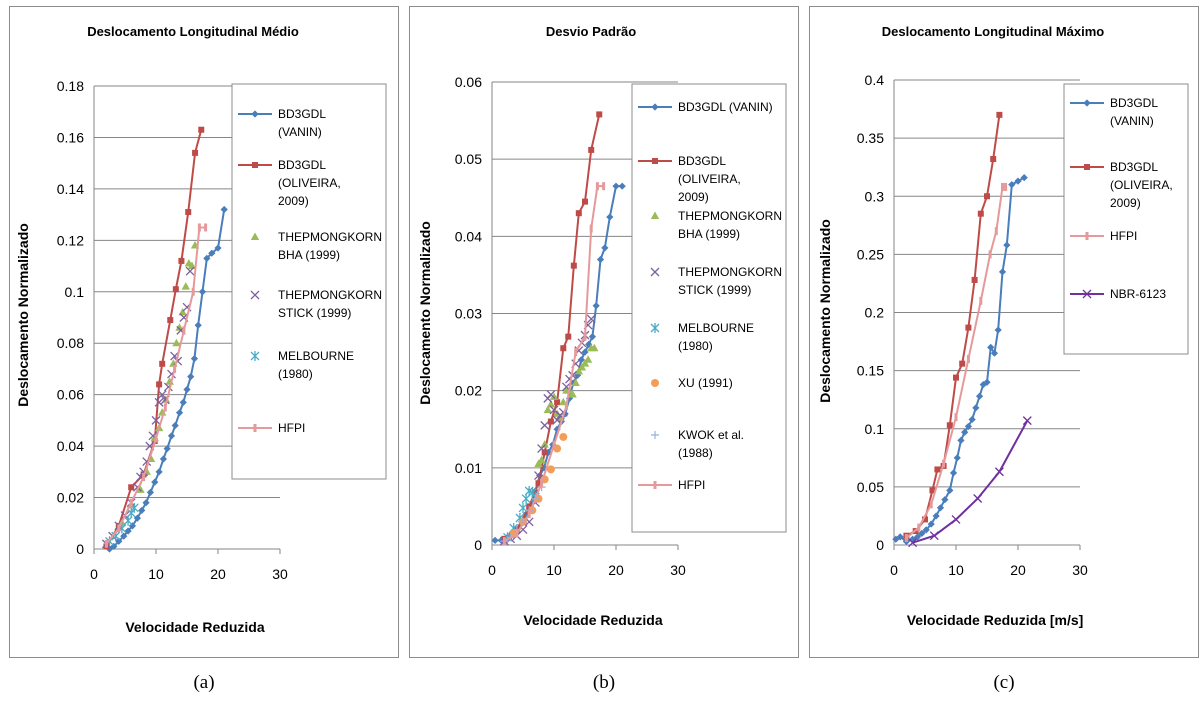 This screenshot has width=1204, height=708. Describe the element at coordinates (591, 31) in the screenshot. I see `chart-title: Desvio Padrão` at that location.